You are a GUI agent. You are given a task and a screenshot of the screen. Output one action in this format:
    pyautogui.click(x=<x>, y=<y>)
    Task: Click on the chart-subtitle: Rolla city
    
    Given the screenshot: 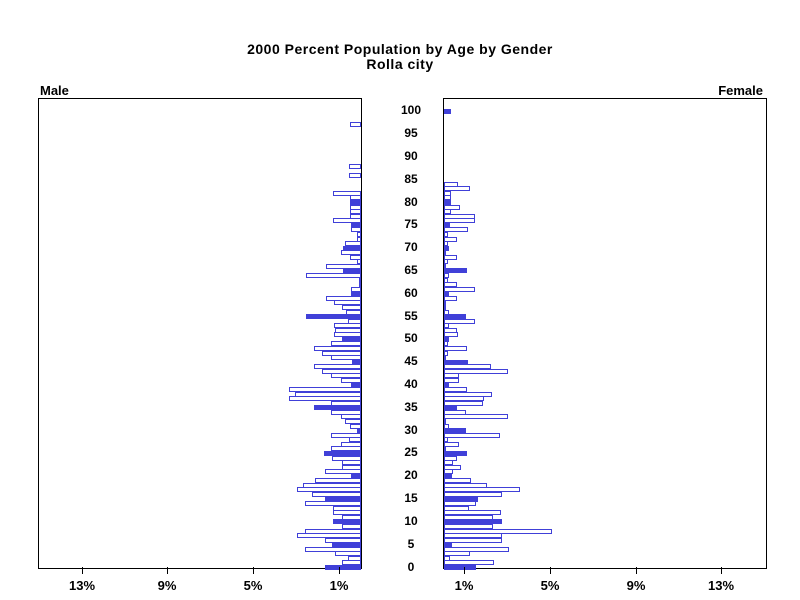 What is the action you would take?
    pyautogui.click(x=400, y=64)
    